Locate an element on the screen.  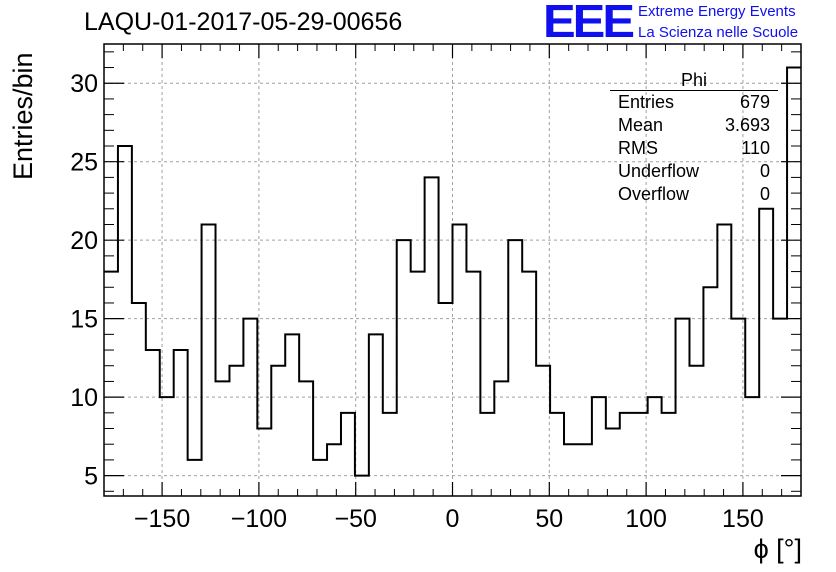
y-tick-label: 5 is located at coordinates (91, 477).